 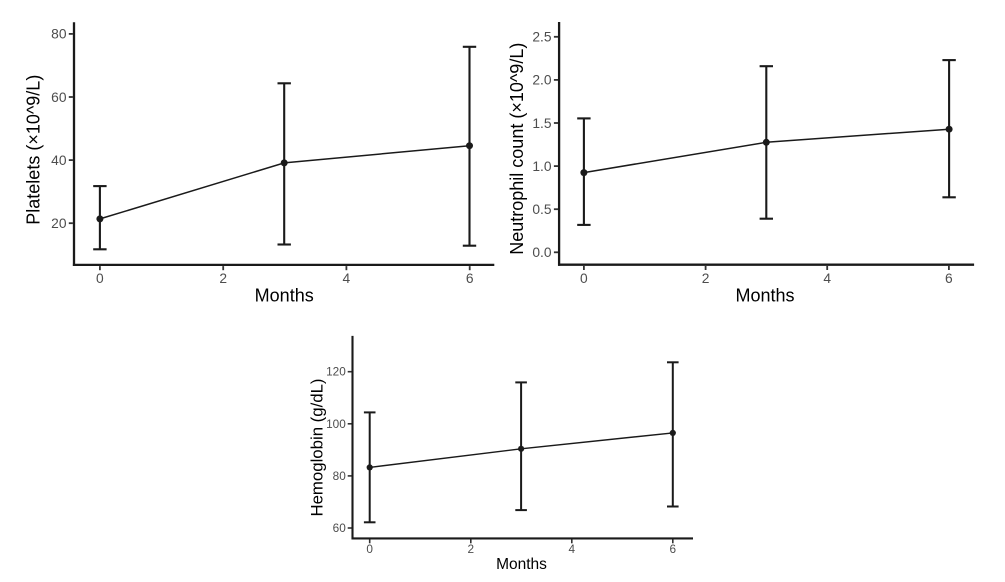 What do you see at coordinates (34, 150) in the screenshot?
I see `svg-text: Platelets (×10^9/L)` at bounding box center [34, 150].